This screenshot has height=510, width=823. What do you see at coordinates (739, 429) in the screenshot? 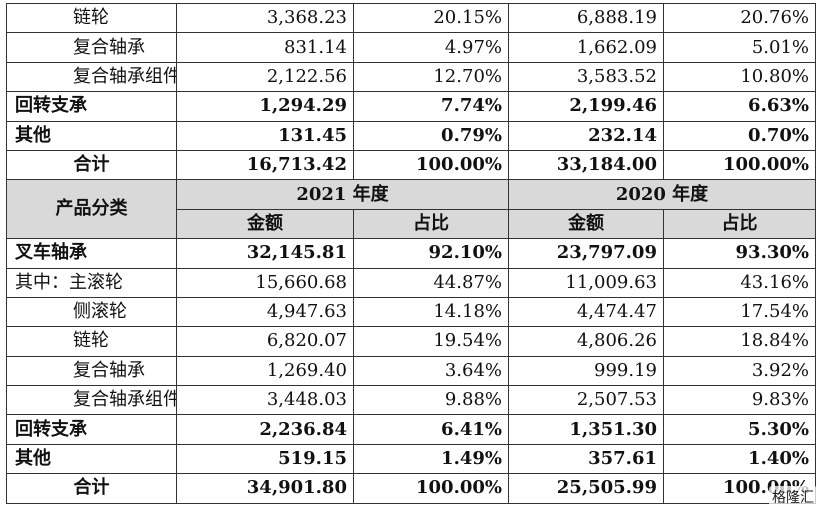
I see `ratio-2020: 5.30%` at bounding box center [739, 429].